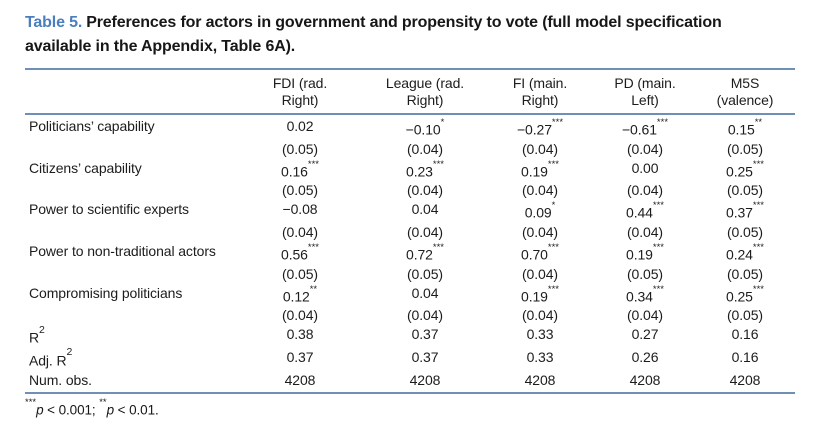 This screenshot has width=820, height=437. Describe the element at coordinates (425, 91) in the screenshot. I see `column-header: League (rad. Right)` at that location.